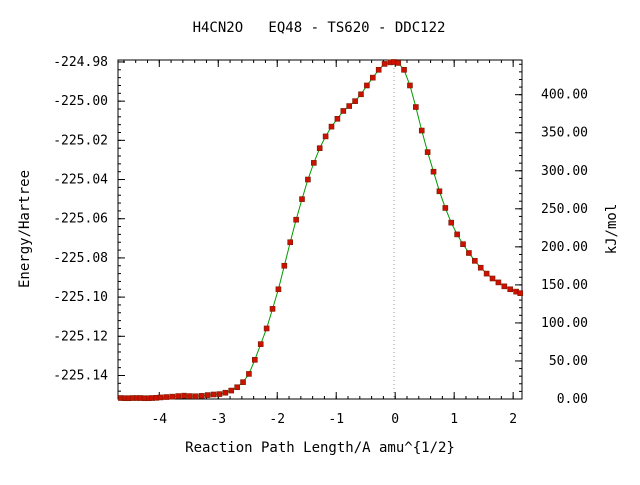 This screenshot has height=485, width=640. What do you see at coordinates (395, 419) in the screenshot?
I see `x-tick-label: 0` at bounding box center [395, 419].